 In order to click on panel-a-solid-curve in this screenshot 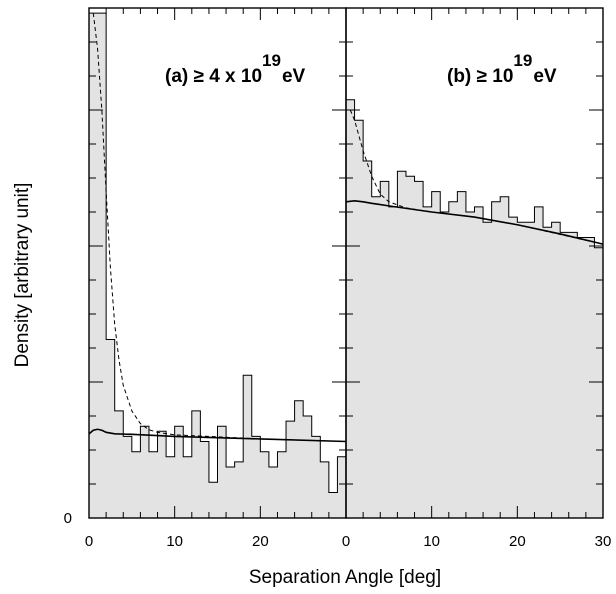, I will do `click(217, 435)`.